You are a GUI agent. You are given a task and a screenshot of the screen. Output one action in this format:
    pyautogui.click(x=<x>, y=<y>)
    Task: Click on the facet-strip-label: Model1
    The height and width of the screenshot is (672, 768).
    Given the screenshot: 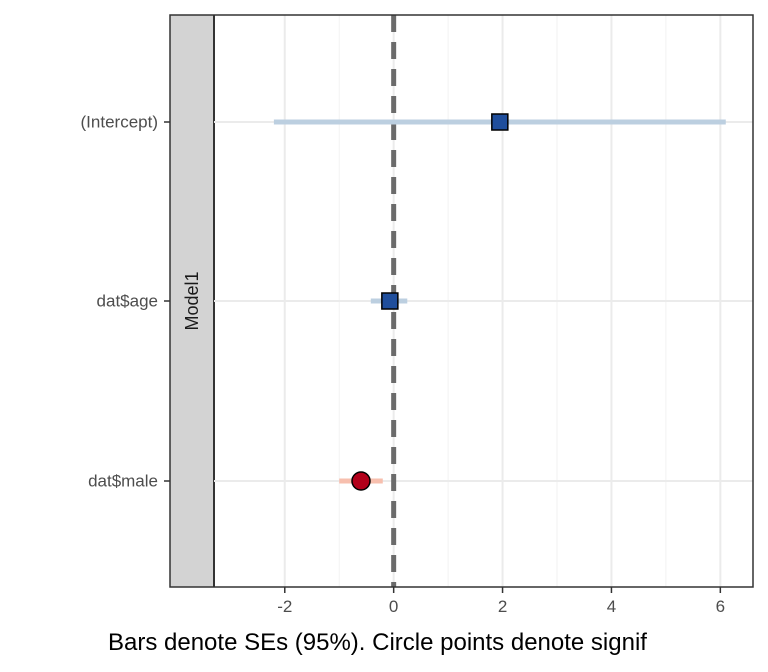 What is the action you would take?
    pyautogui.click(x=192, y=300)
    